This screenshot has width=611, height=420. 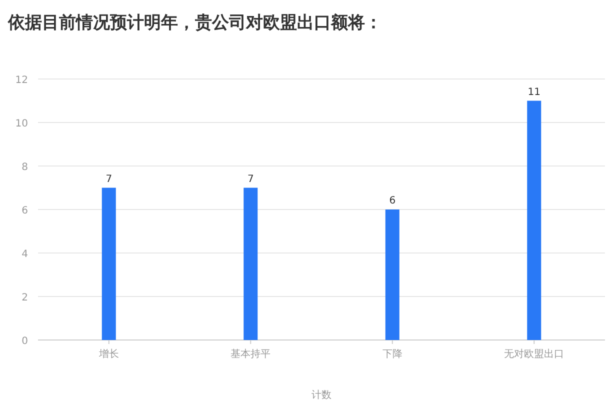 I want to click on x-tick-label: 增长, so click(x=108, y=354).